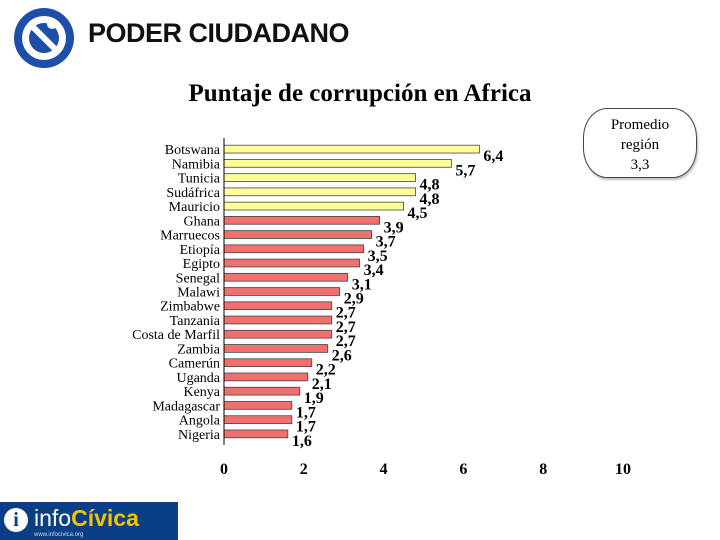 The image size is (720, 540). What do you see at coordinates (302, 441) in the screenshot?
I see `value-label: 1,6` at bounding box center [302, 441].